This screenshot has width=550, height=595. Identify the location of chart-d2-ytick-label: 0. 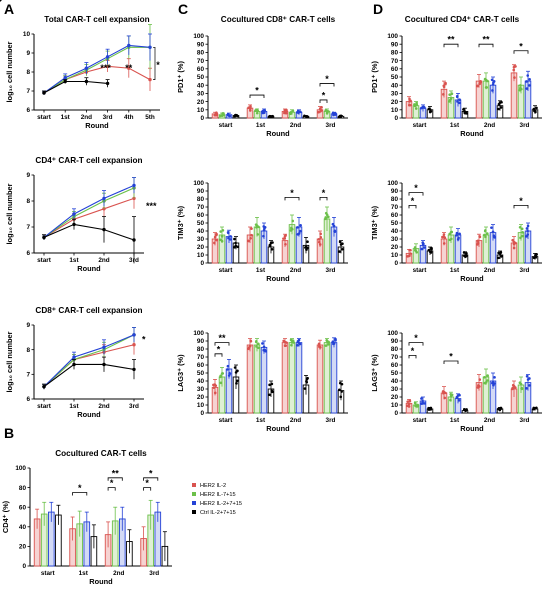
(396, 263).